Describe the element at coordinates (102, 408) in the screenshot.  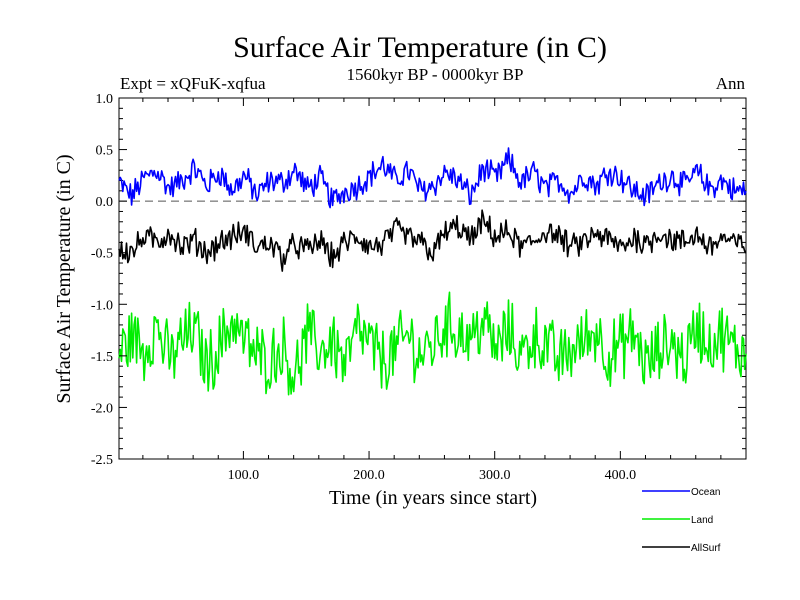
I see `y-tick-label: -2.0` at that location.